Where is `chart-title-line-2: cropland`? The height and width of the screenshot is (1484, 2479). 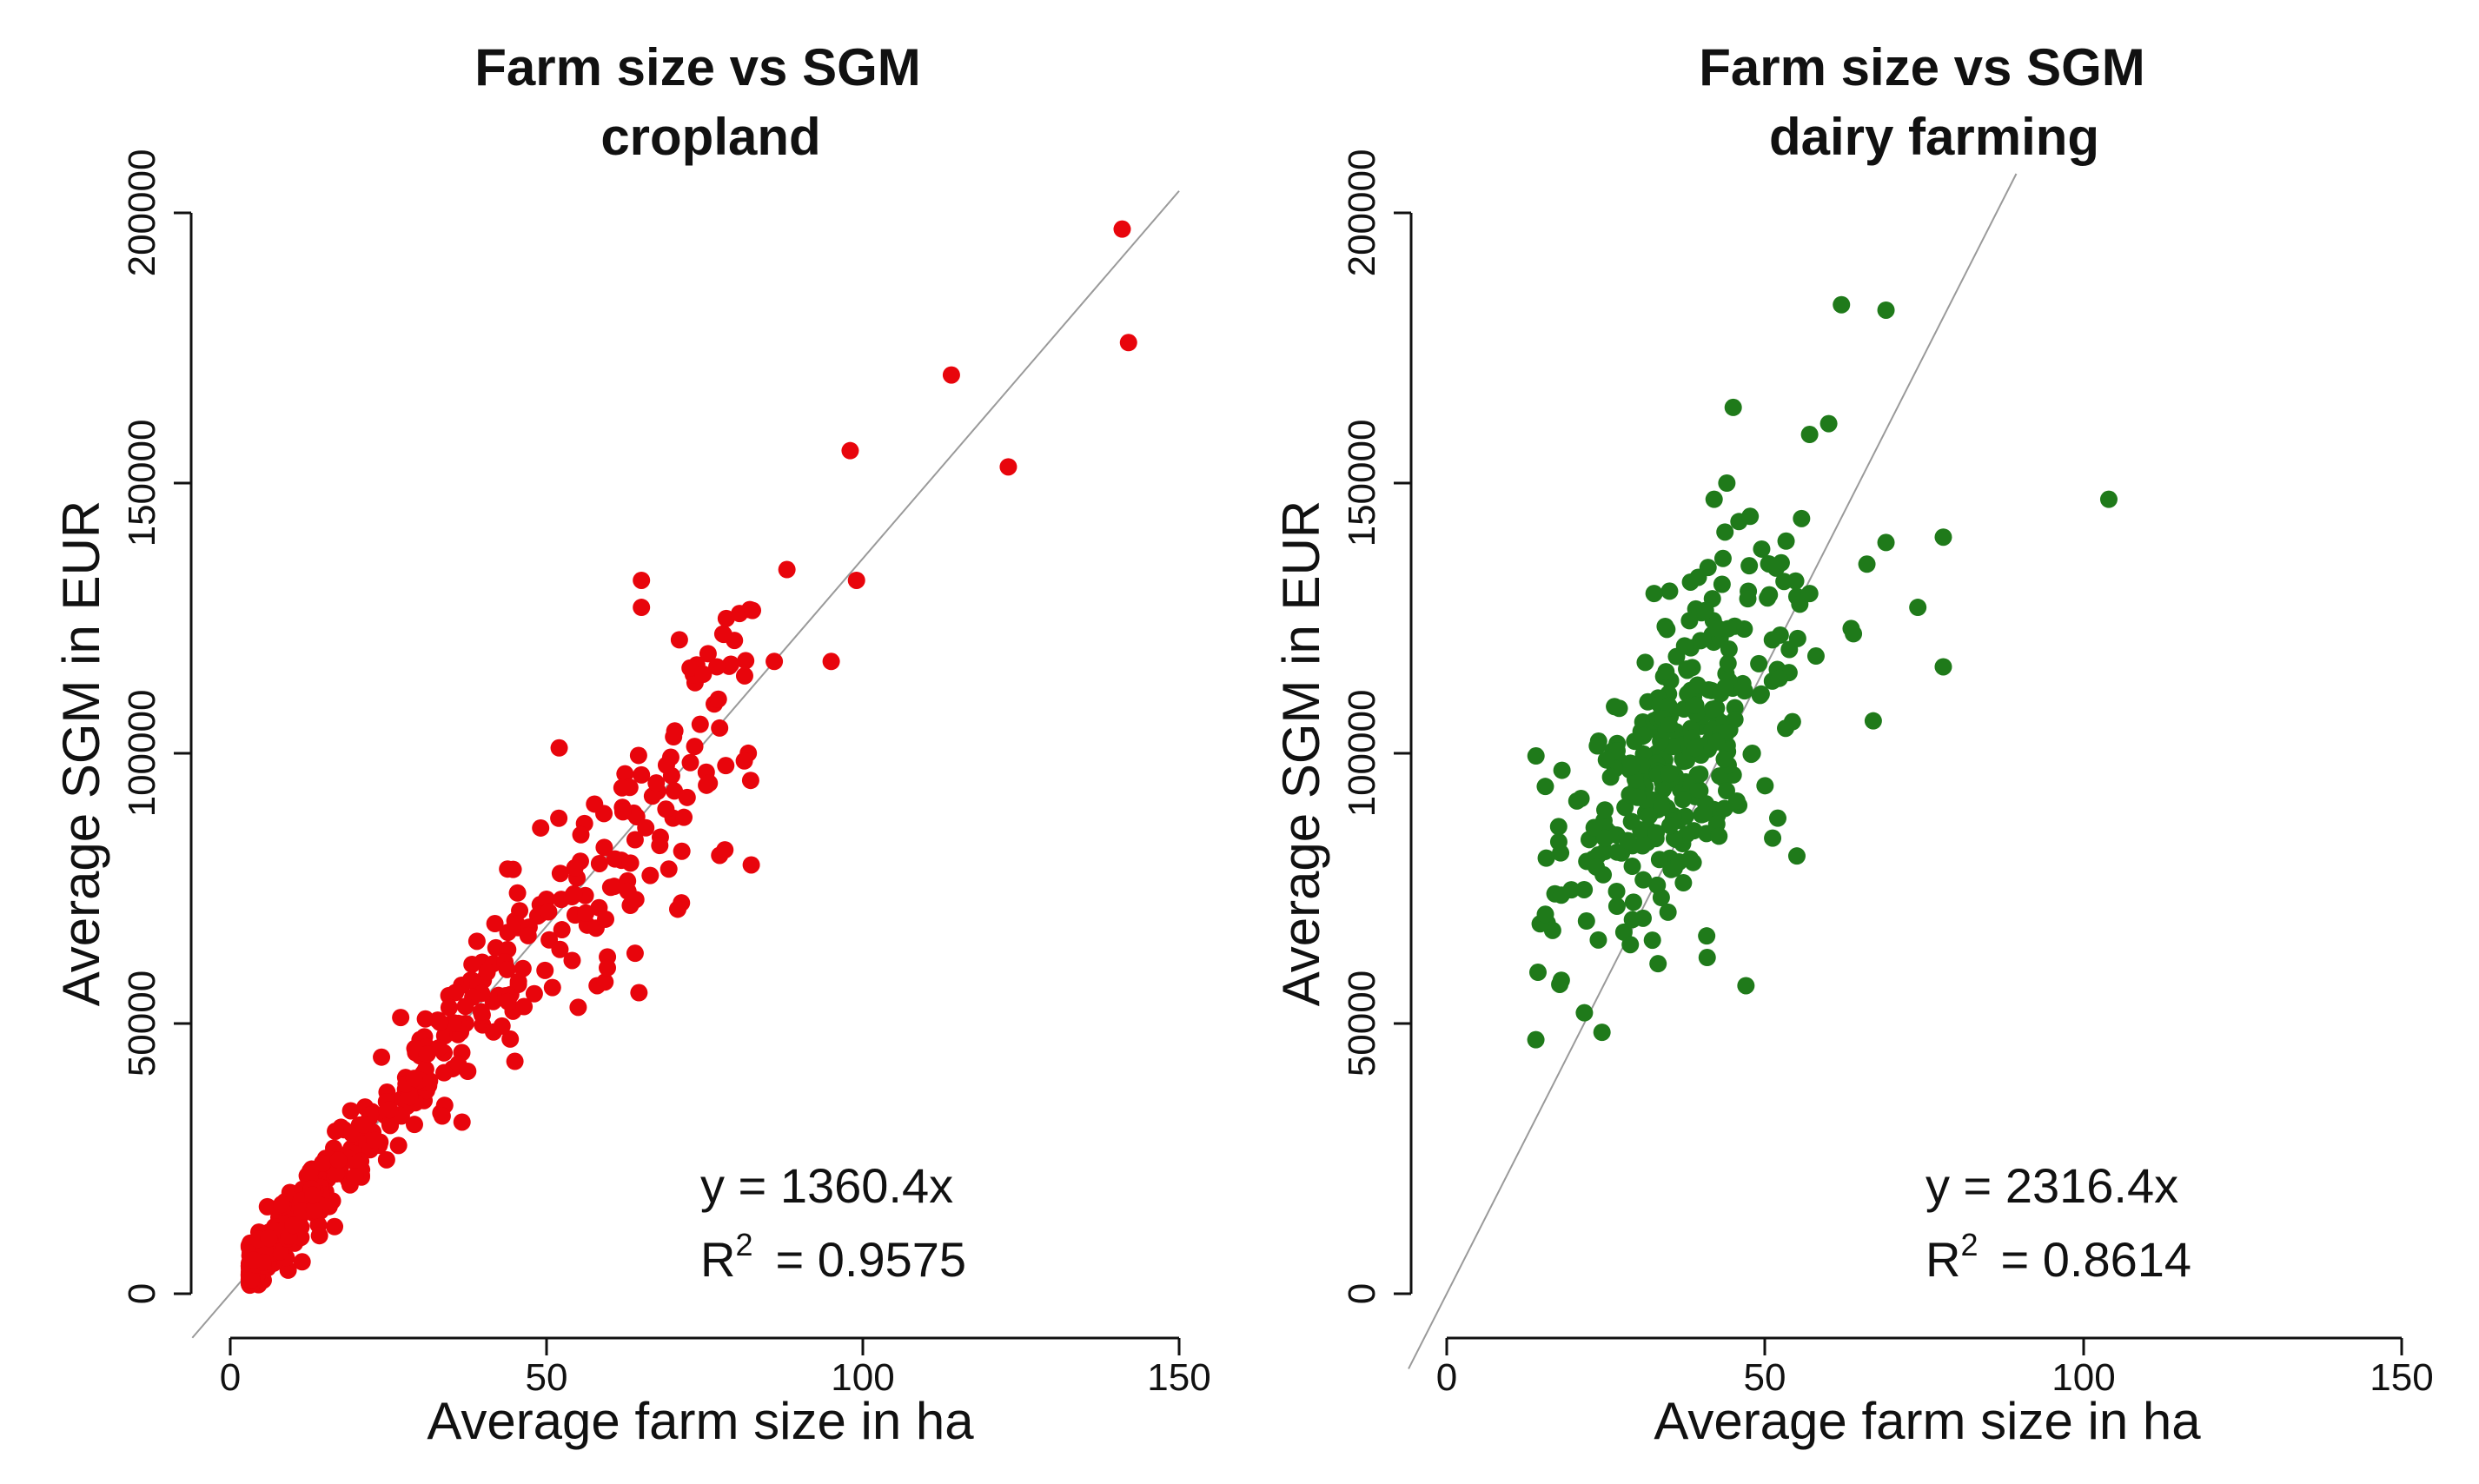 chart-title-line-2: cropland is located at coordinates (710, 137).